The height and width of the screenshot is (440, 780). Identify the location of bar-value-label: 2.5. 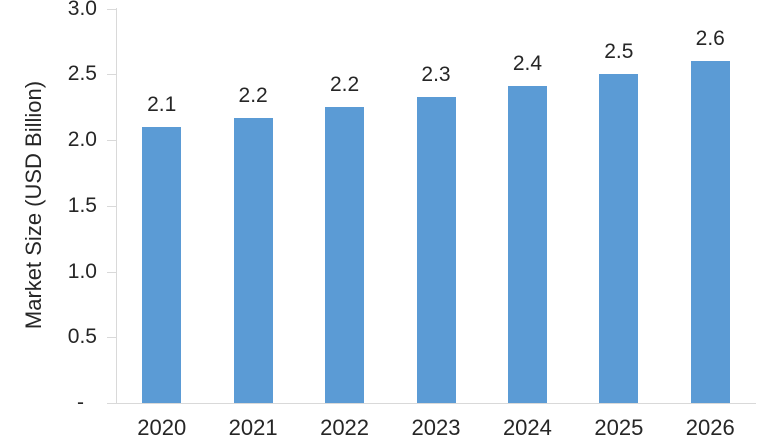
(619, 52).